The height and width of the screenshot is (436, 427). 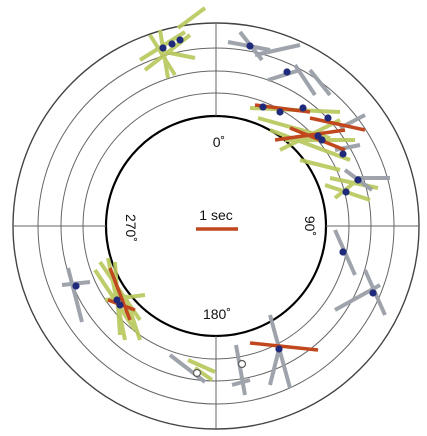 What do you see at coordinates (217, 314) in the screenshot?
I see `label-azimuth-180: 180˚` at bounding box center [217, 314].